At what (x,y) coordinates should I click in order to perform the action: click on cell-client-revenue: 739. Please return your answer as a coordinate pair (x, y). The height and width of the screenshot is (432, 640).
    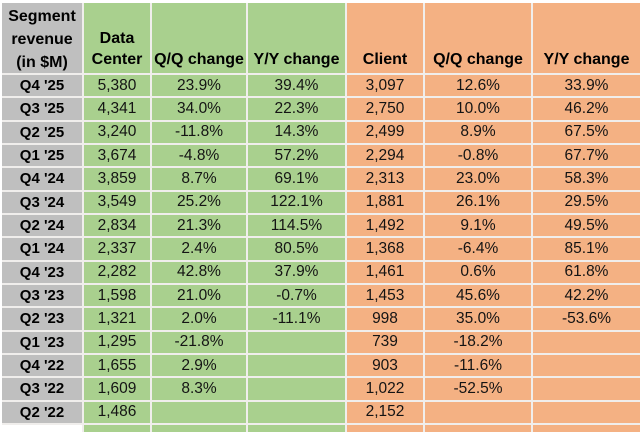
    Looking at the image, I should click on (386, 343).